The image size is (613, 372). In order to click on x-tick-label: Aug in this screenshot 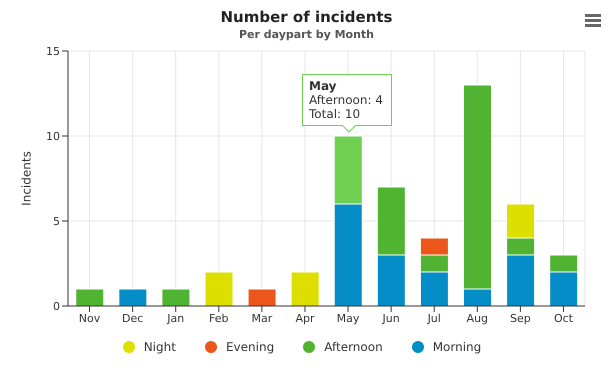, I will do `click(477, 318)`.